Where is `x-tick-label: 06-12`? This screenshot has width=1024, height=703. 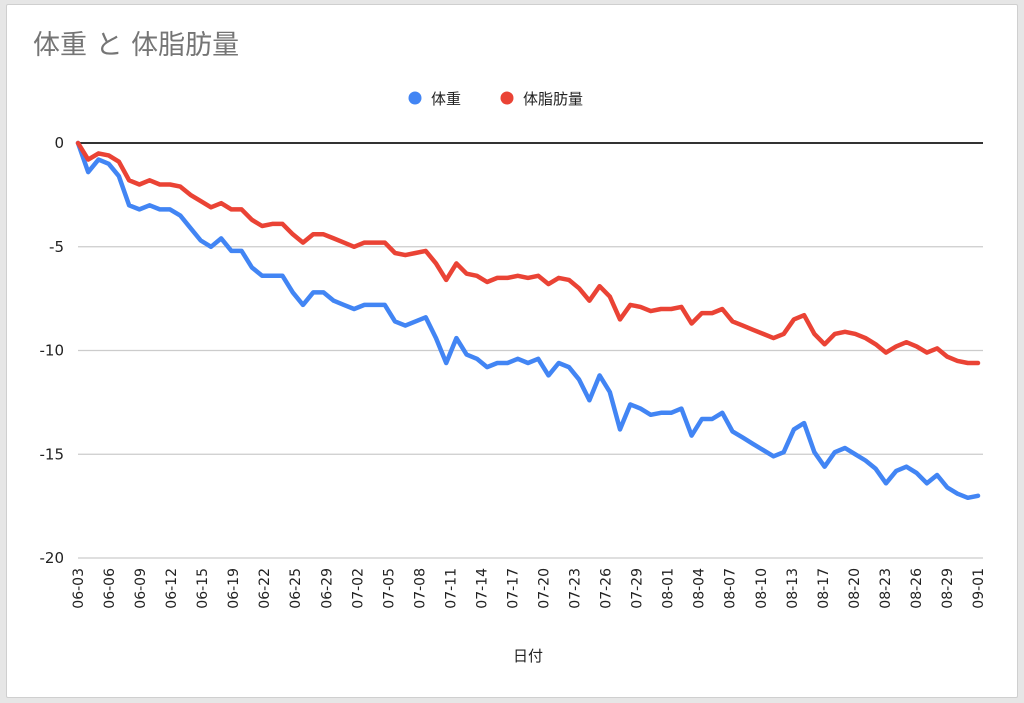 x-tick-label: 06-12 is located at coordinates (172, 588).